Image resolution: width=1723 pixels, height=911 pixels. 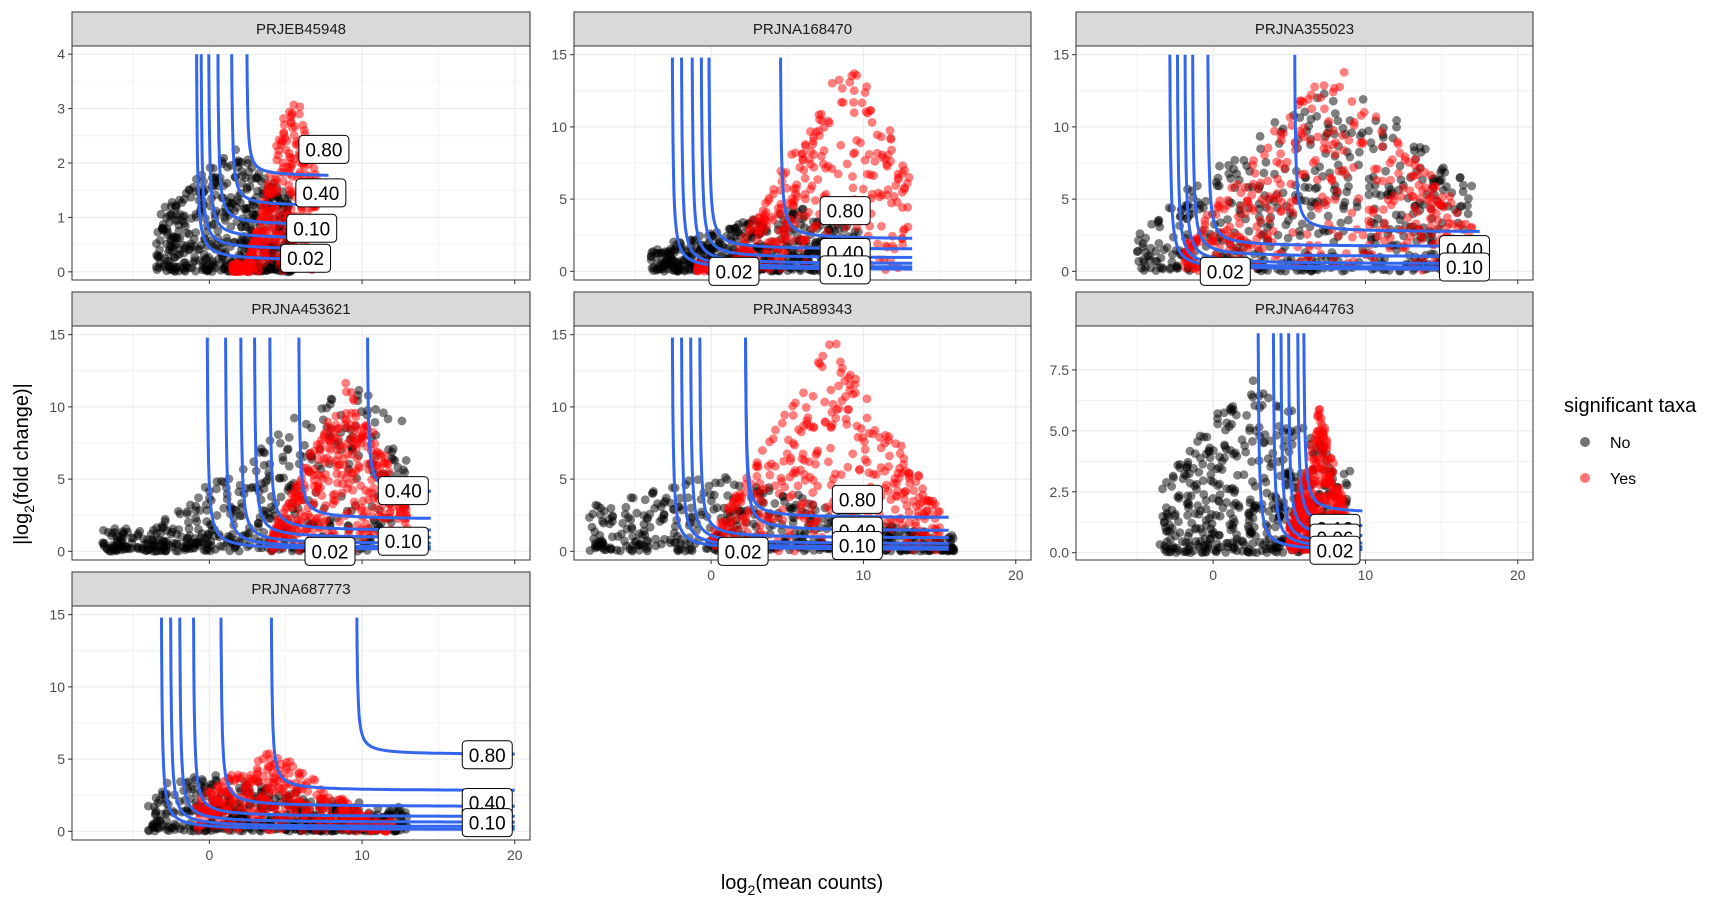 I want to click on y-tick-label: 0, so click(x=61, y=272).